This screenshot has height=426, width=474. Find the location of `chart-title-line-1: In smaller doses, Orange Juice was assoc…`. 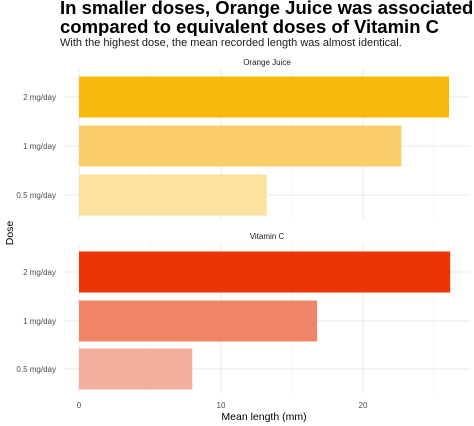

chart-title-line-1: In smaller doses, Orange Juice was assoc… is located at coordinates (267, 9).